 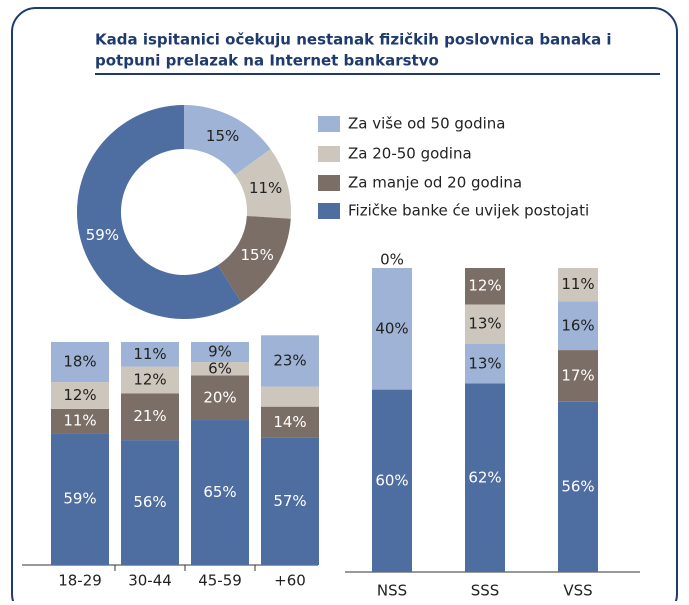 What do you see at coordinates (150, 581) in the screenshot?
I see `x-tick-label: 30-44` at bounding box center [150, 581].